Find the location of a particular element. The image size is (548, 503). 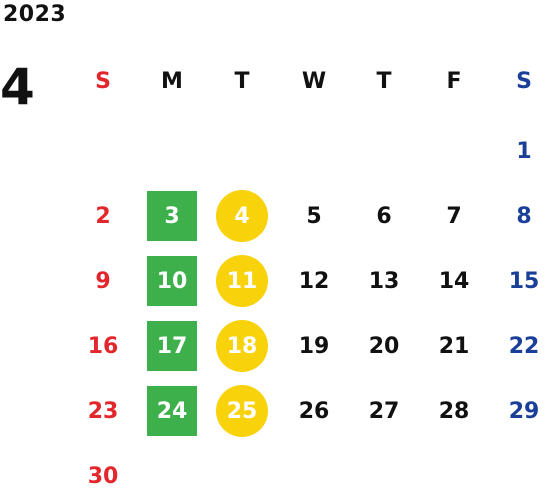

day-cell: 28 is located at coordinates (454, 411).